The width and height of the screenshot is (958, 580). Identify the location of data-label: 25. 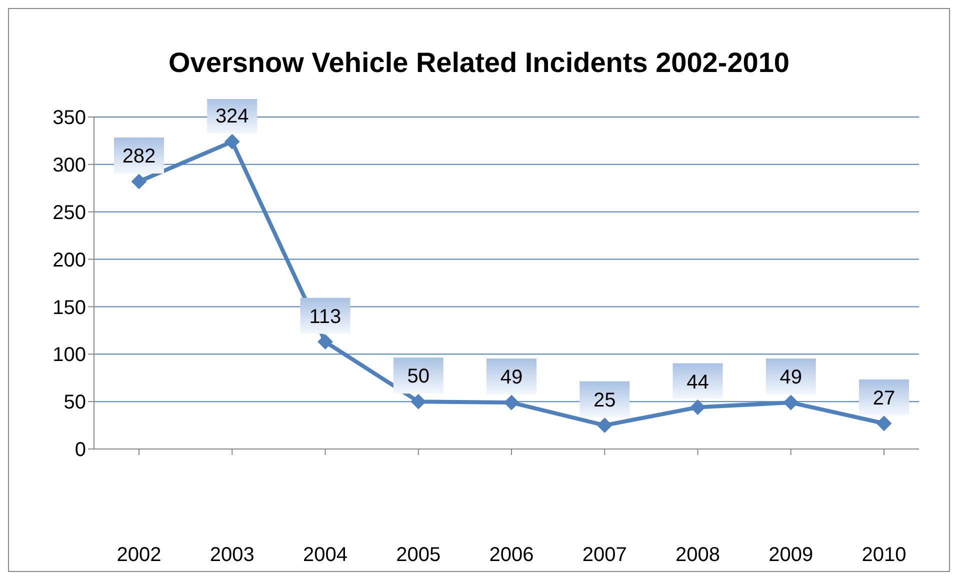
(605, 400).